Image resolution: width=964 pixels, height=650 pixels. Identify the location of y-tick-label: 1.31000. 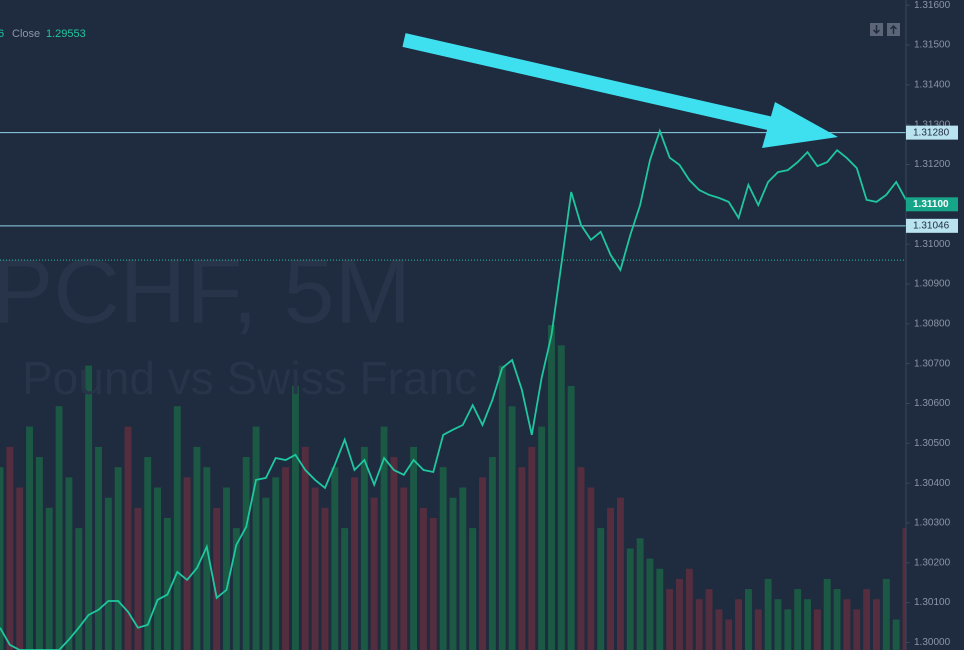
(932, 244).